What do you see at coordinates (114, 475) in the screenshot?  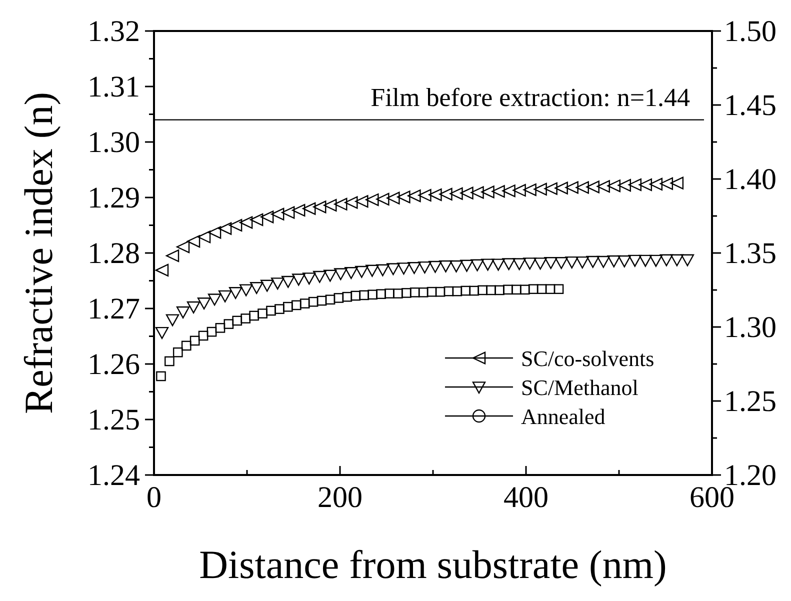 I see `y-tick-label: 1.24` at bounding box center [114, 475].